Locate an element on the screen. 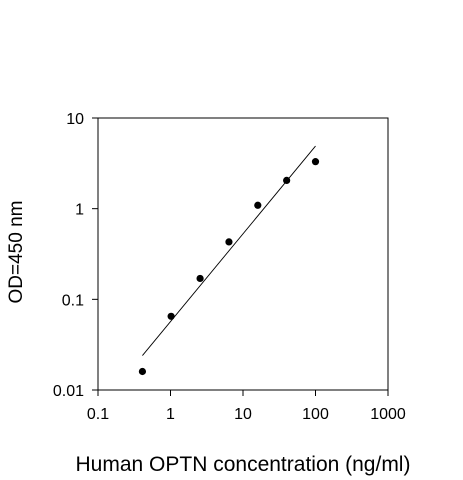 Image resolution: width=463 pixels, height=480 pixels. x-tick-label: 100 is located at coordinates (315, 414).